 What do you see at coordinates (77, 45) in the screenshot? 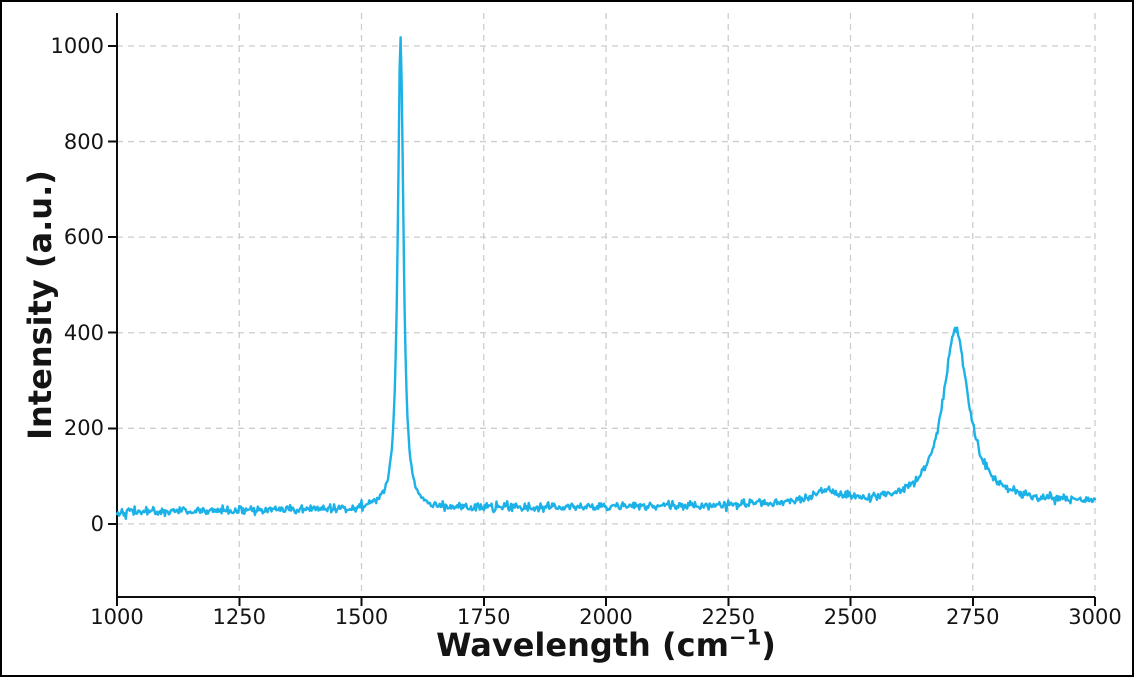
I see `y-tick-label: 1000` at bounding box center [77, 45].